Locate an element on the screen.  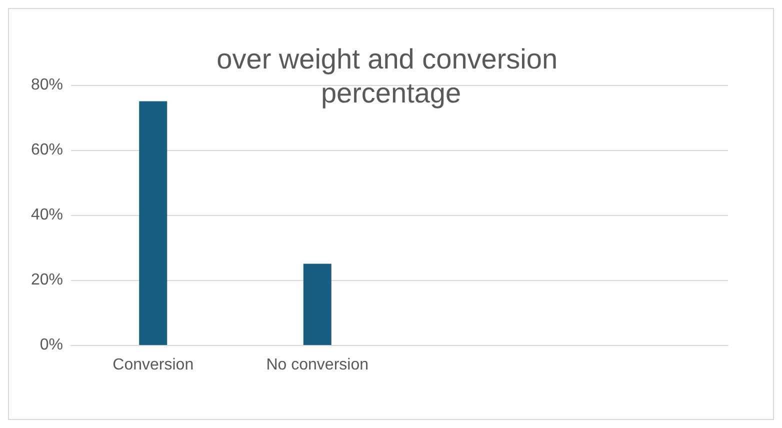
y-tick-label: 80% is located at coordinates (46, 85).